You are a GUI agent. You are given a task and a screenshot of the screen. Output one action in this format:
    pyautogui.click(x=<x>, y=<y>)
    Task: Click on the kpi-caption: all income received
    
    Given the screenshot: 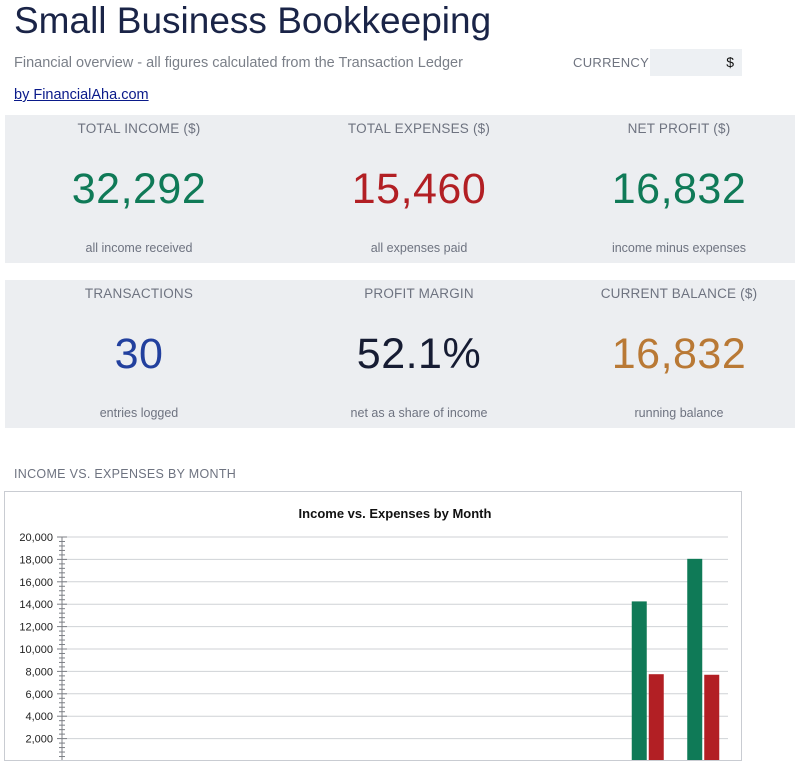 What is the action you would take?
    pyautogui.click(x=139, y=248)
    